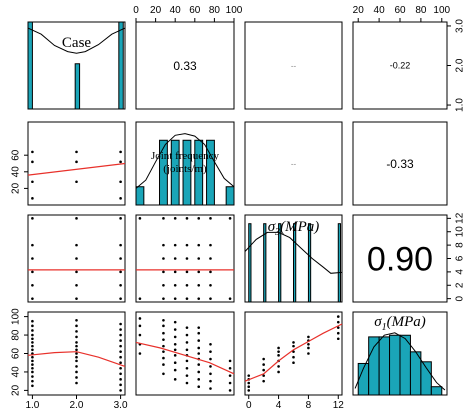 The width and height of the screenshot is (474, 413). Describe the element at coordinates (234, 10) in the screenshot. I see `tick-label-top-jf-5: 100` at that location.